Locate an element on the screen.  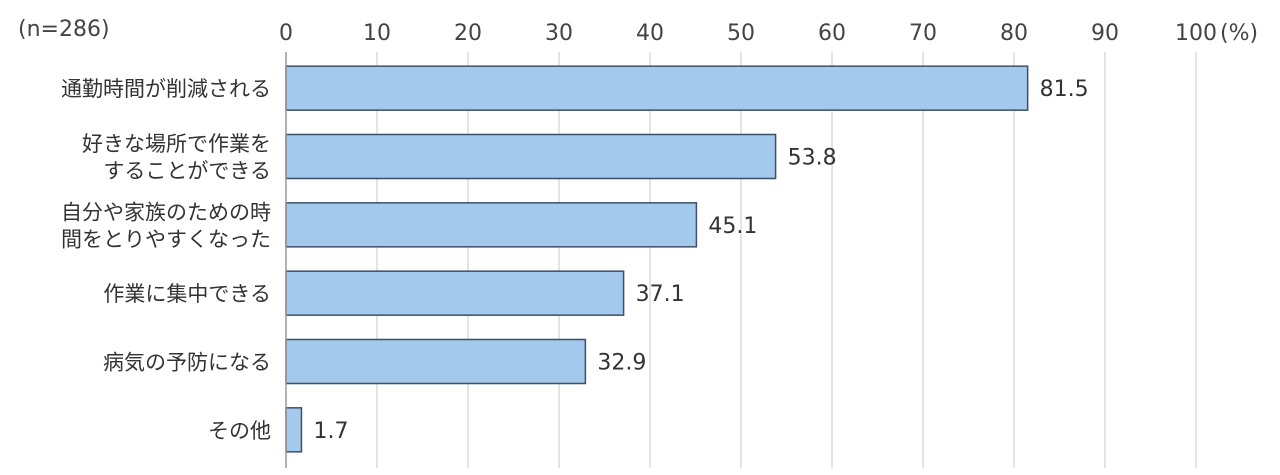
category-label: その他 is located at coordinates (239, 431).